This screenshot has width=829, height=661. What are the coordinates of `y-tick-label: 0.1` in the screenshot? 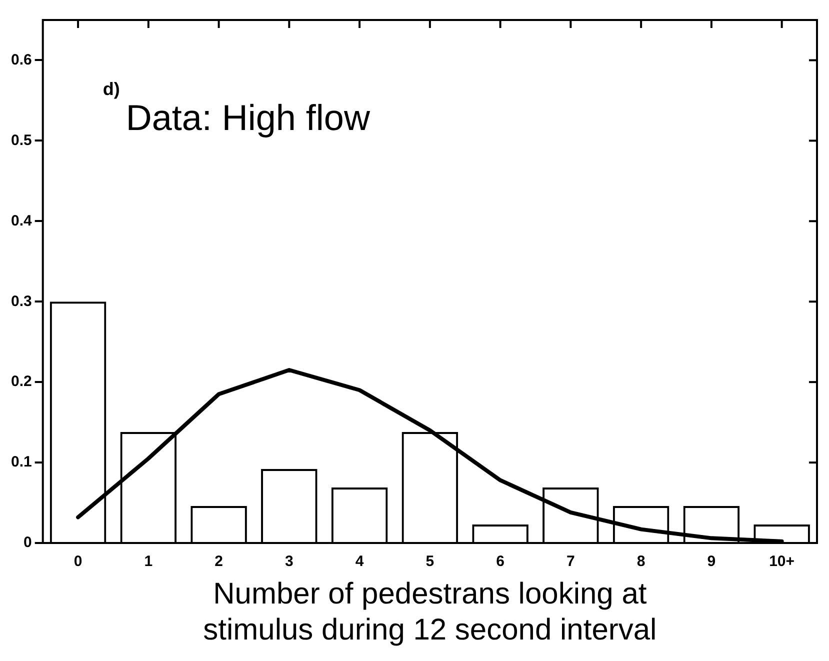 It's located at (21, 462).